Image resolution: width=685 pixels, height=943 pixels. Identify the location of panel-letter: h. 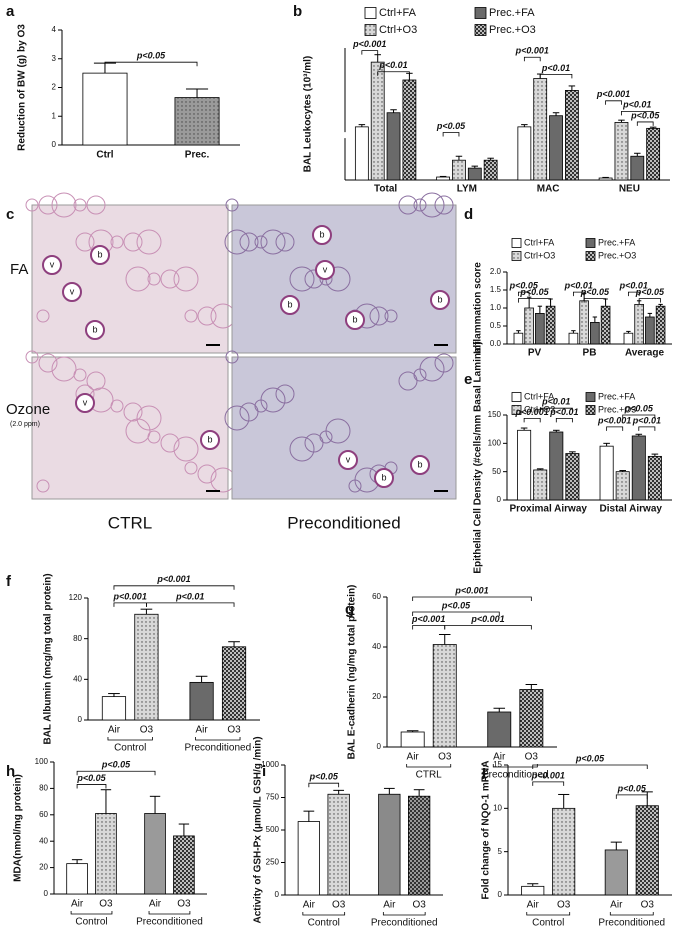
(10, 771).